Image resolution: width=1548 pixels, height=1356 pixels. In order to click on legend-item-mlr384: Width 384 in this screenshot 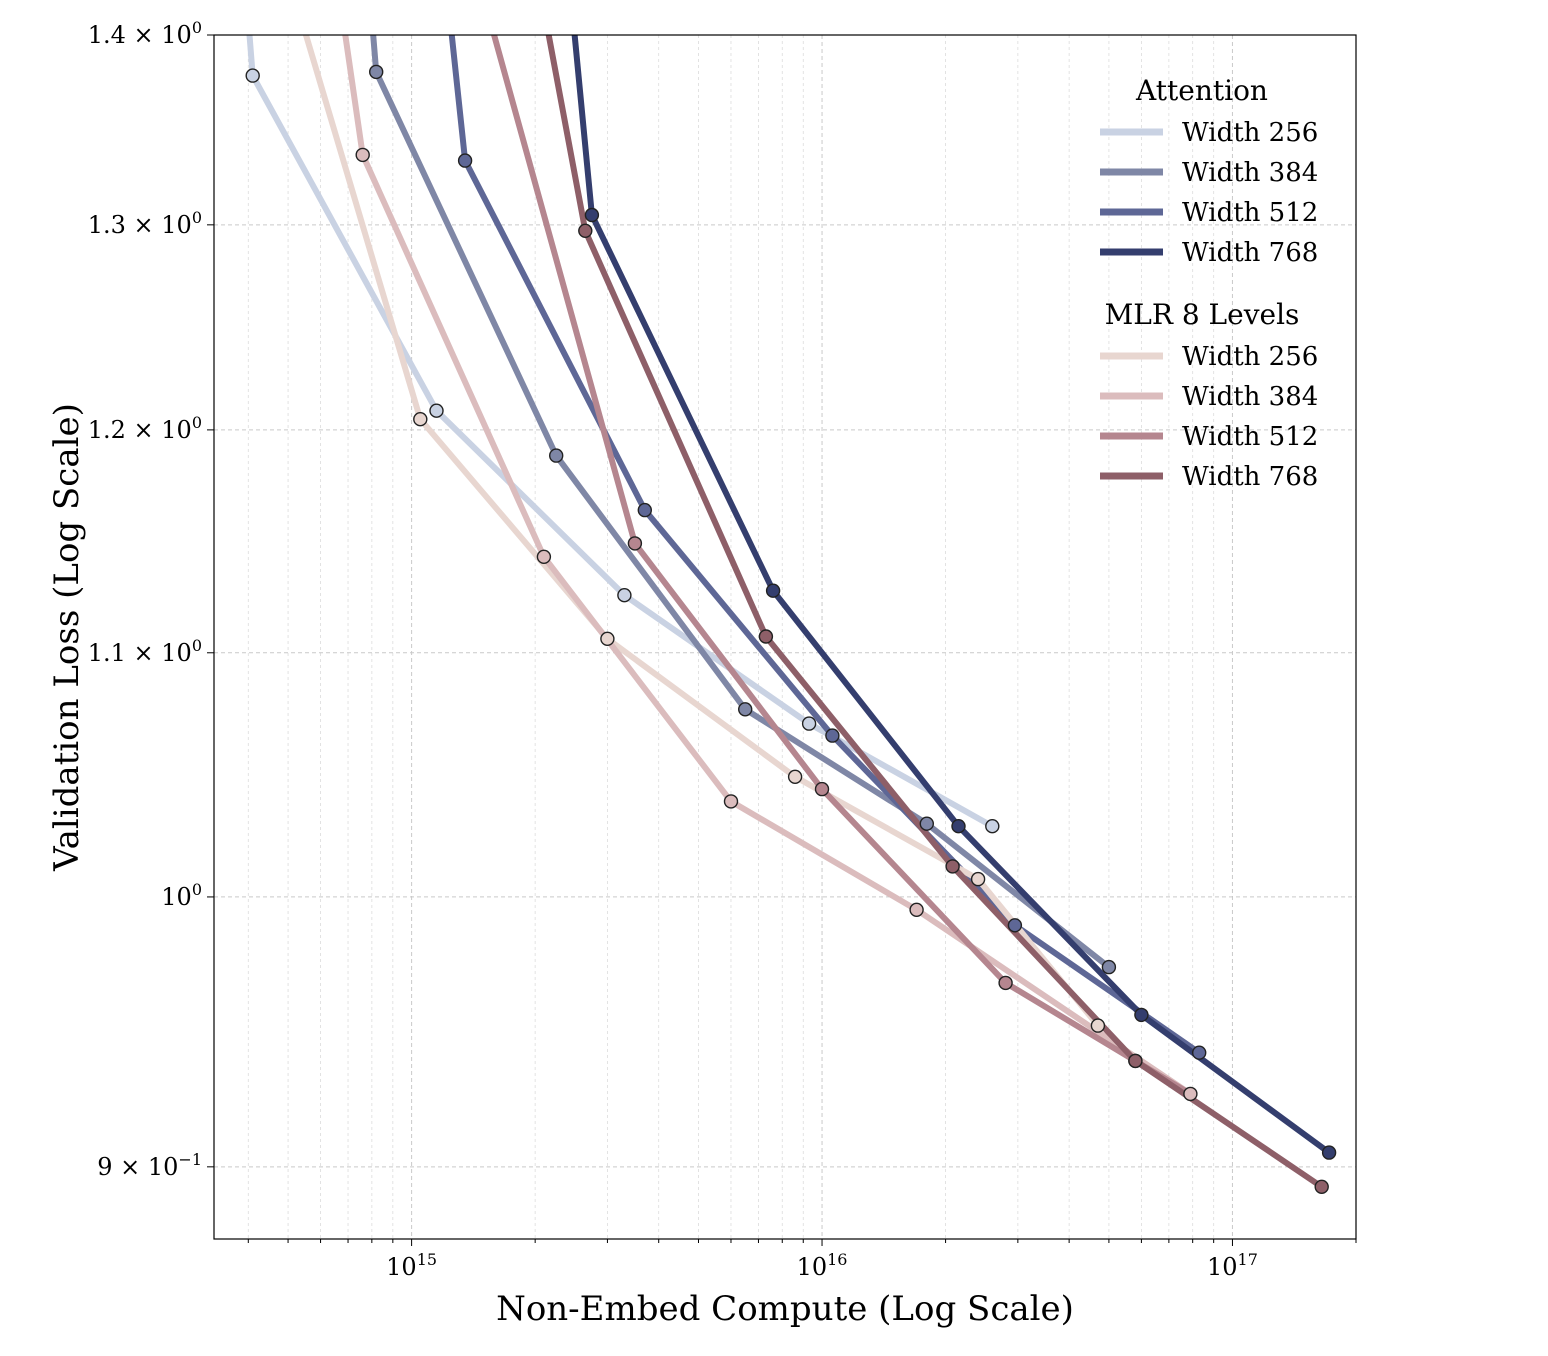, I will do `click(1209, 397)`.